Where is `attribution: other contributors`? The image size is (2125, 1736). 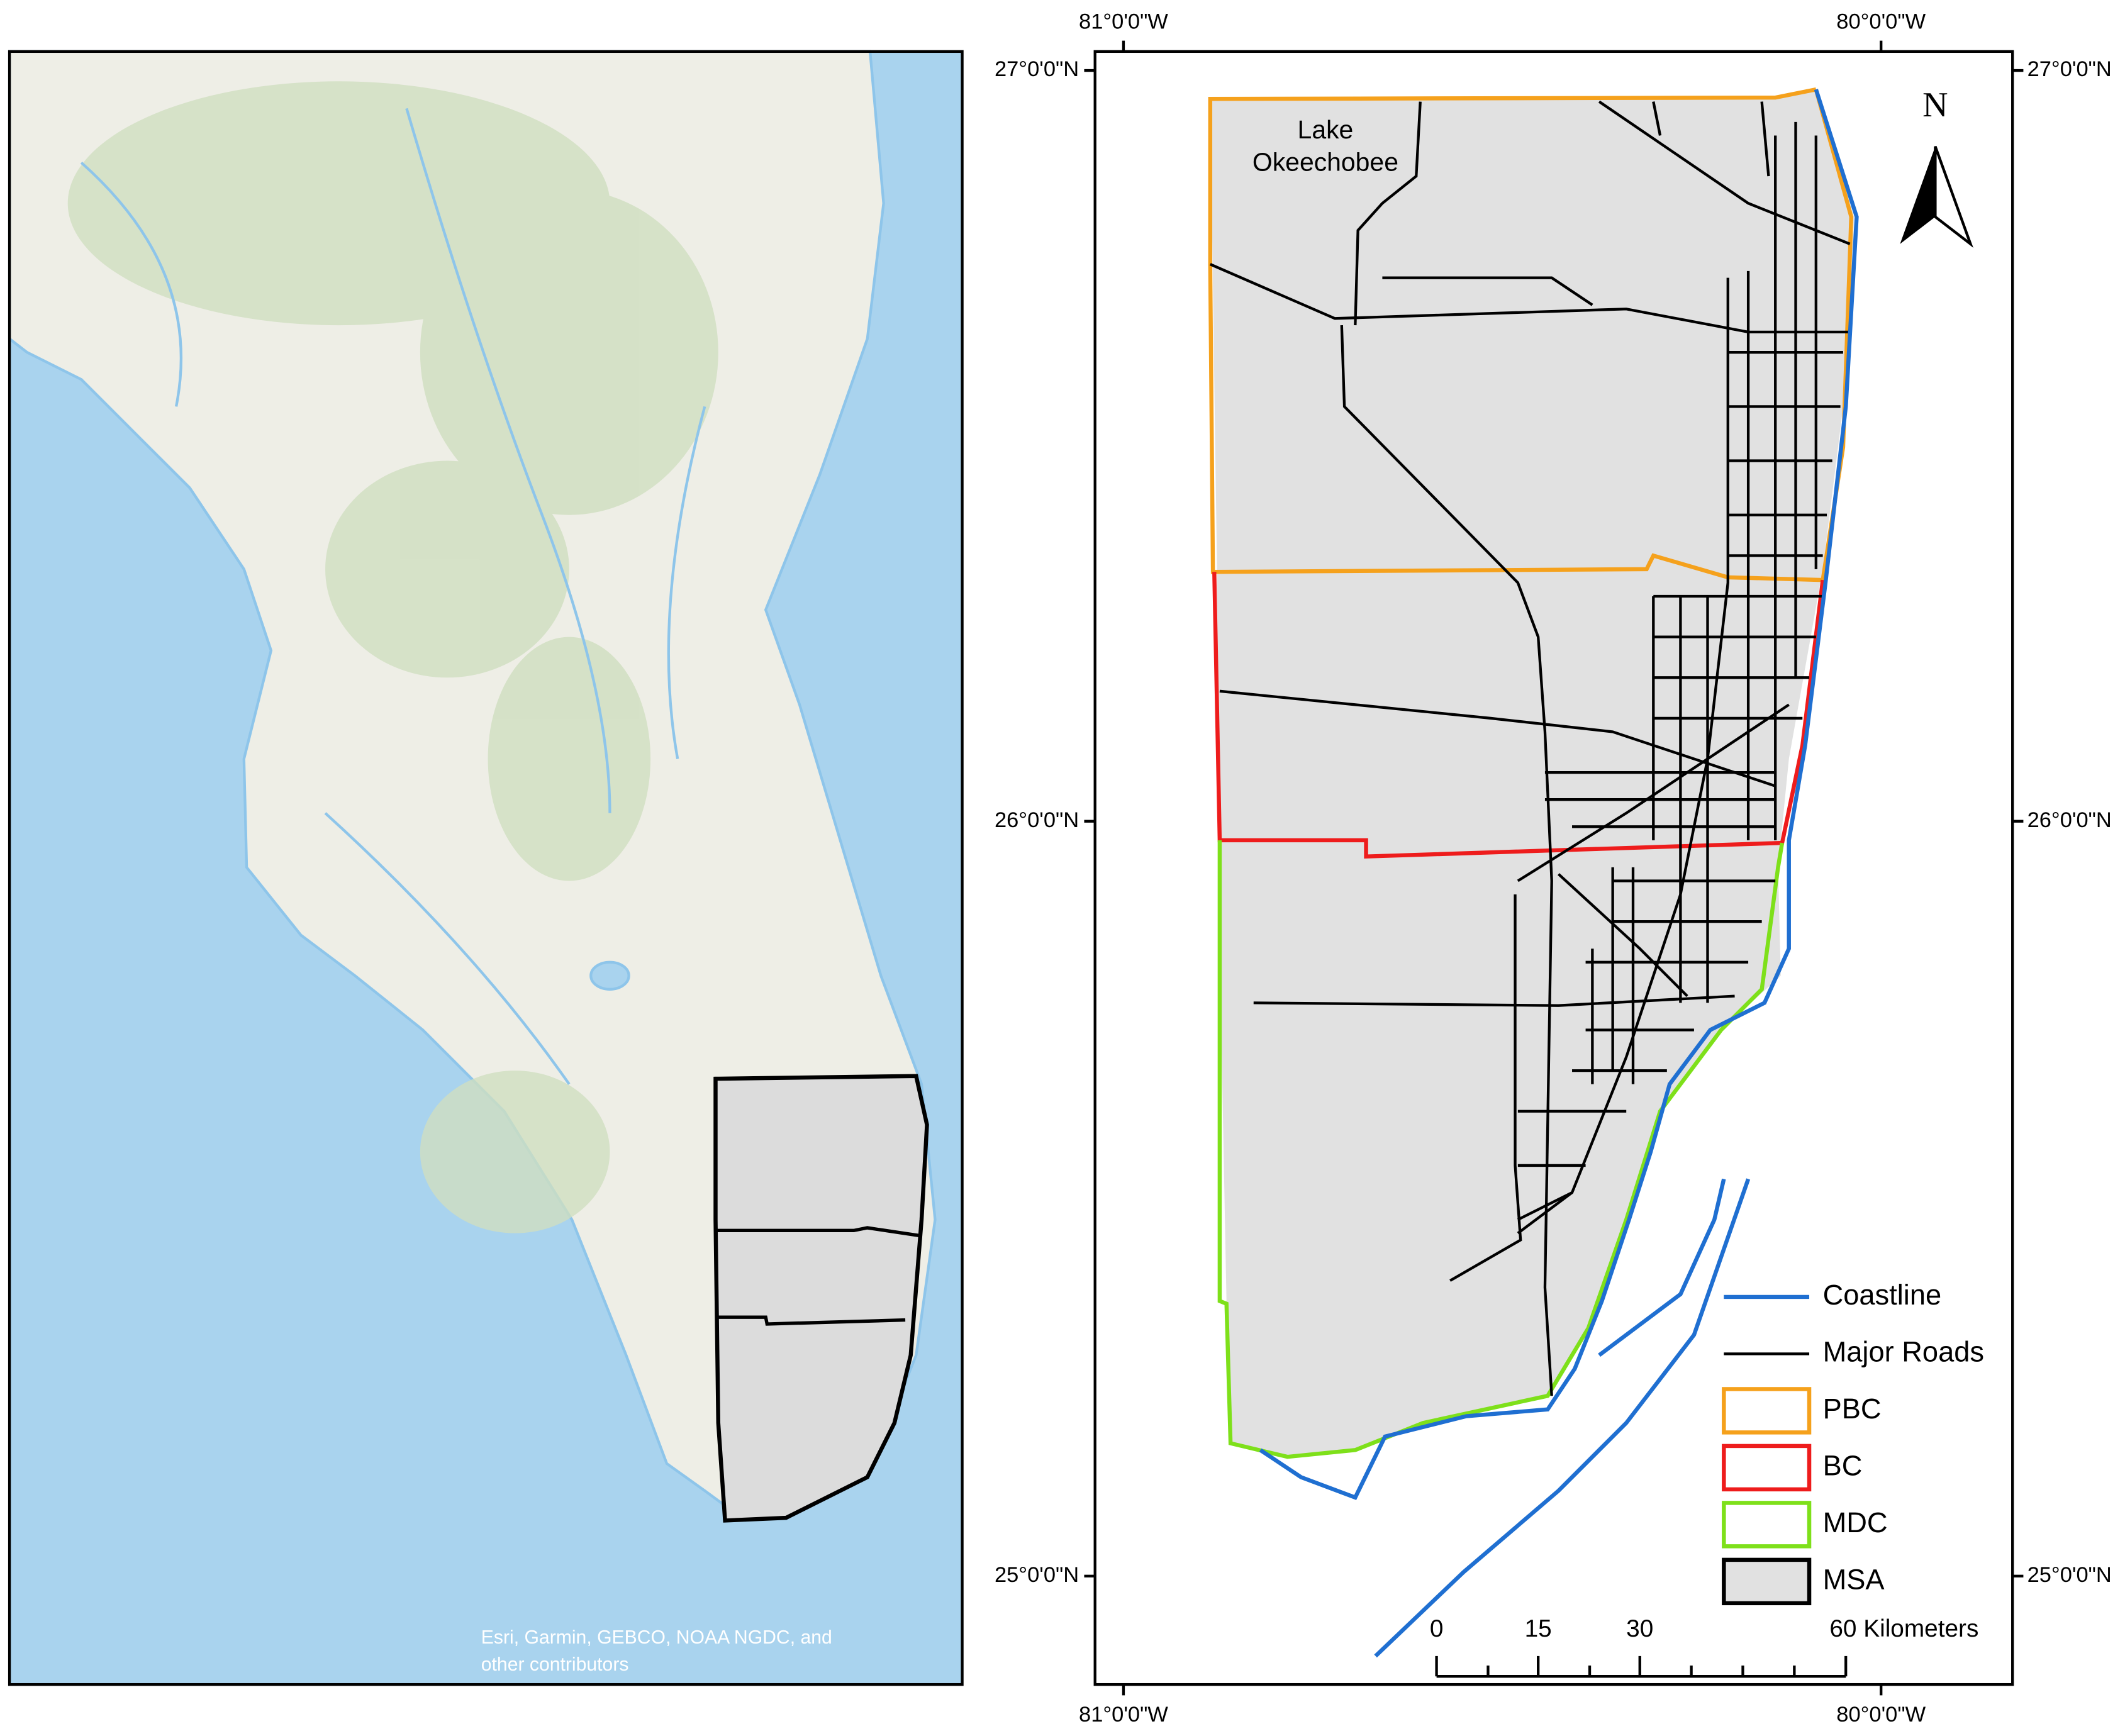 attribution: other contributors is located at coordinates (555, 1665).